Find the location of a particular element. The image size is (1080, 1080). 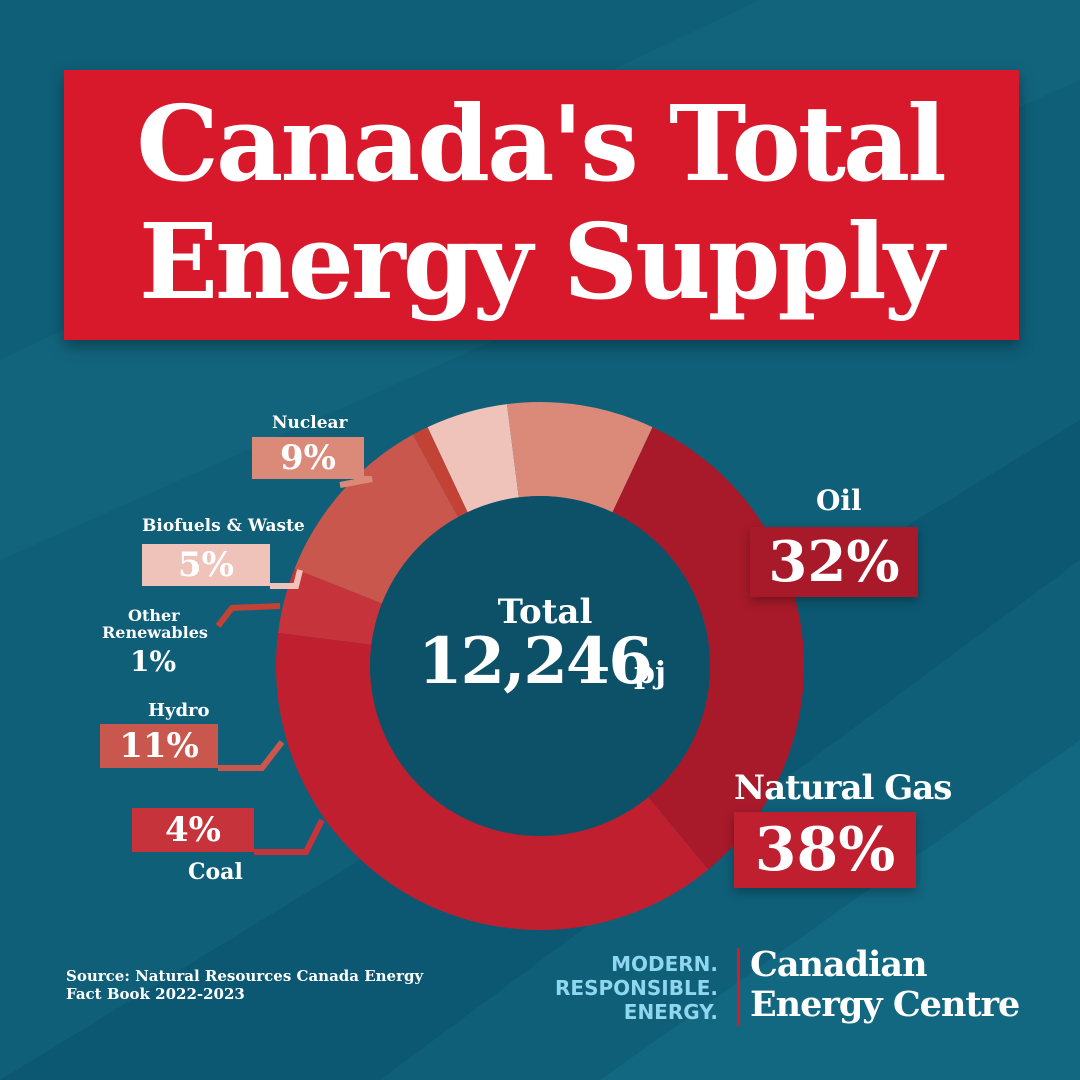

label-natural-gas: Natural Gas is located at coordinates (843, 788).